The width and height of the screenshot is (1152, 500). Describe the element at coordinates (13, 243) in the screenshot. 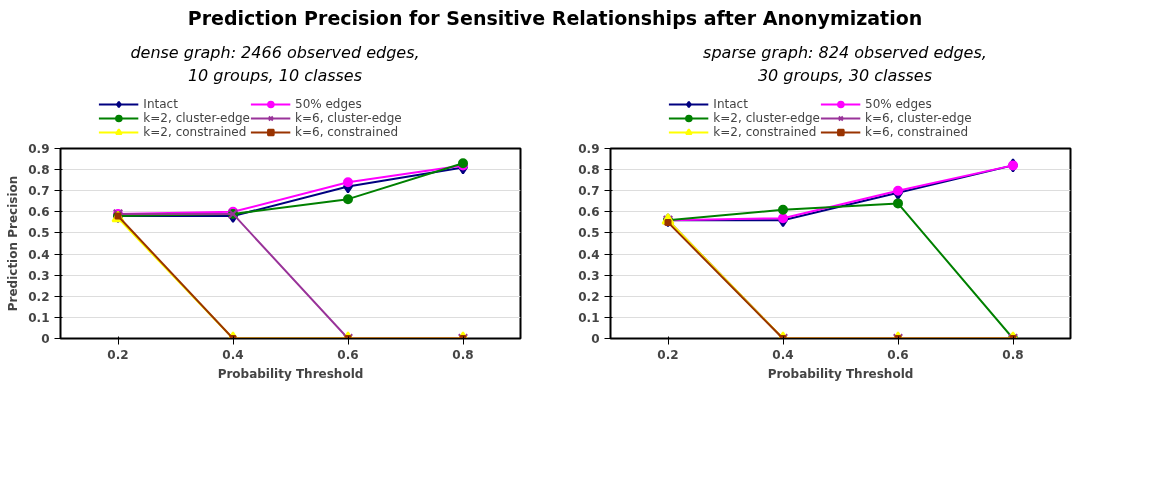

I see `y-axis-title: Prediction Precision` at that location.